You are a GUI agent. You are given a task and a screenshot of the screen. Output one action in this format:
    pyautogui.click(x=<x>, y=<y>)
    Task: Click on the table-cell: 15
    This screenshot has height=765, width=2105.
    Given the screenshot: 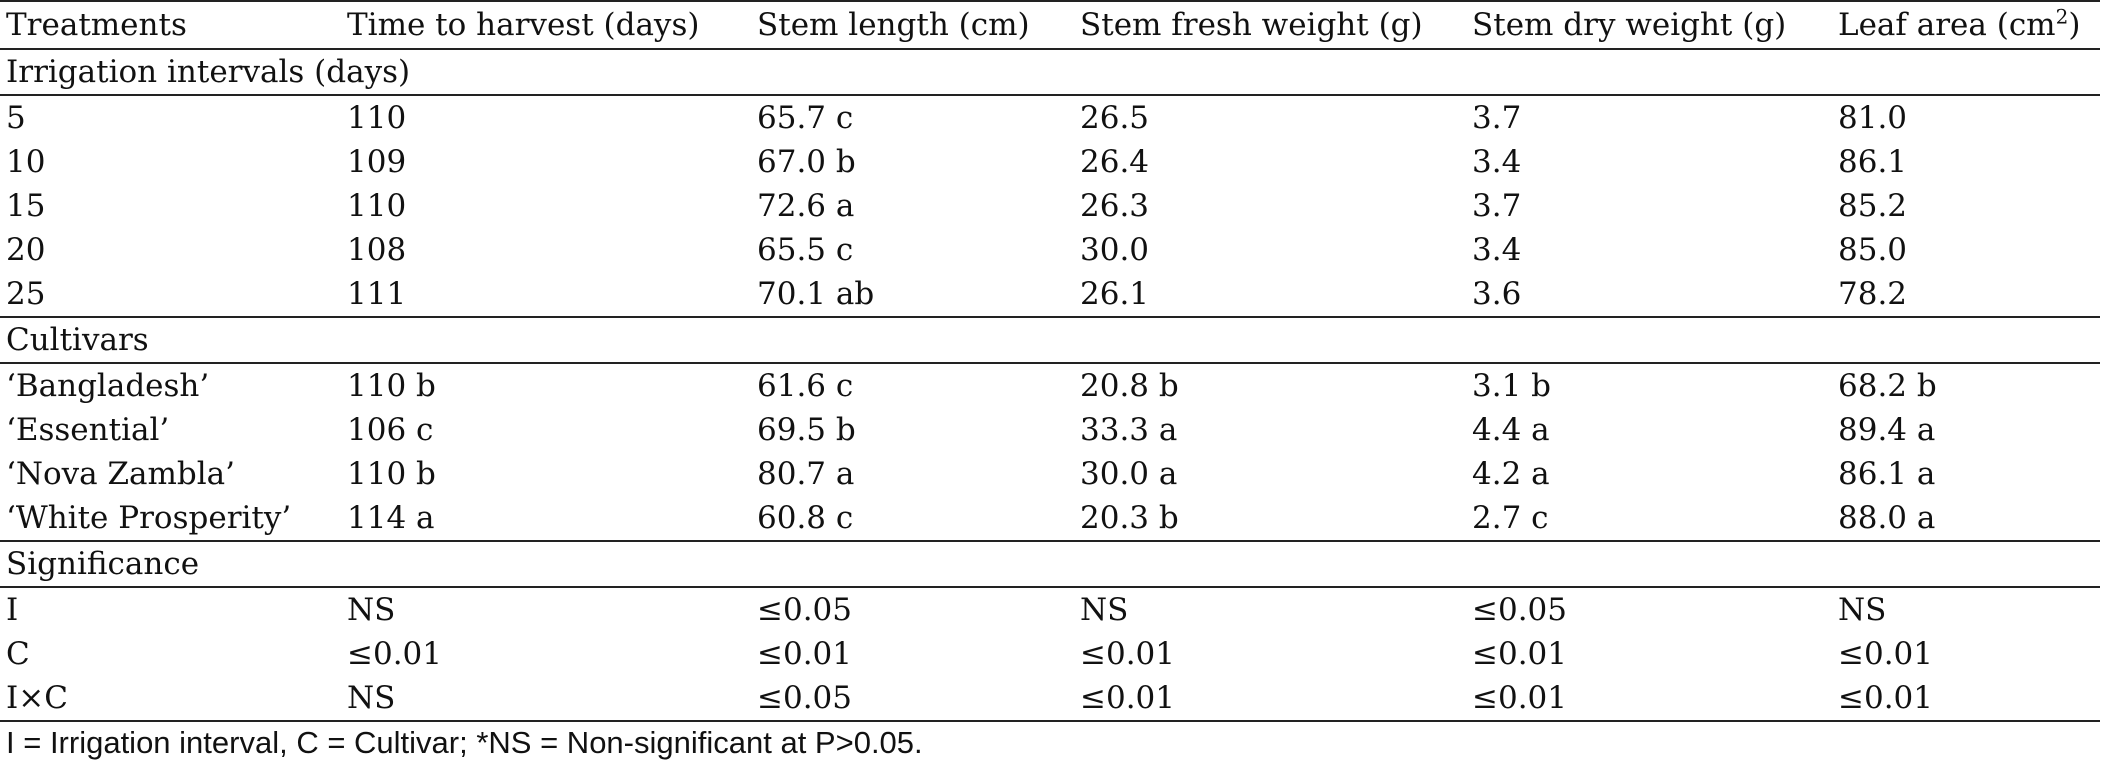 What is the action you would take?
    pyautogui.click(x=26, y=205)
    